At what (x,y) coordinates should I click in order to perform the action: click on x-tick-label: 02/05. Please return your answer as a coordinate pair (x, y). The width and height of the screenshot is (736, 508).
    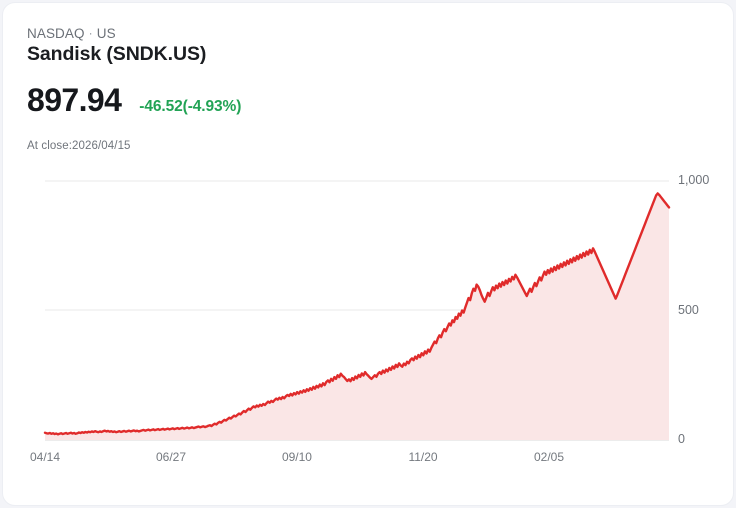
    Looking at the image, I should click on (549, 457).